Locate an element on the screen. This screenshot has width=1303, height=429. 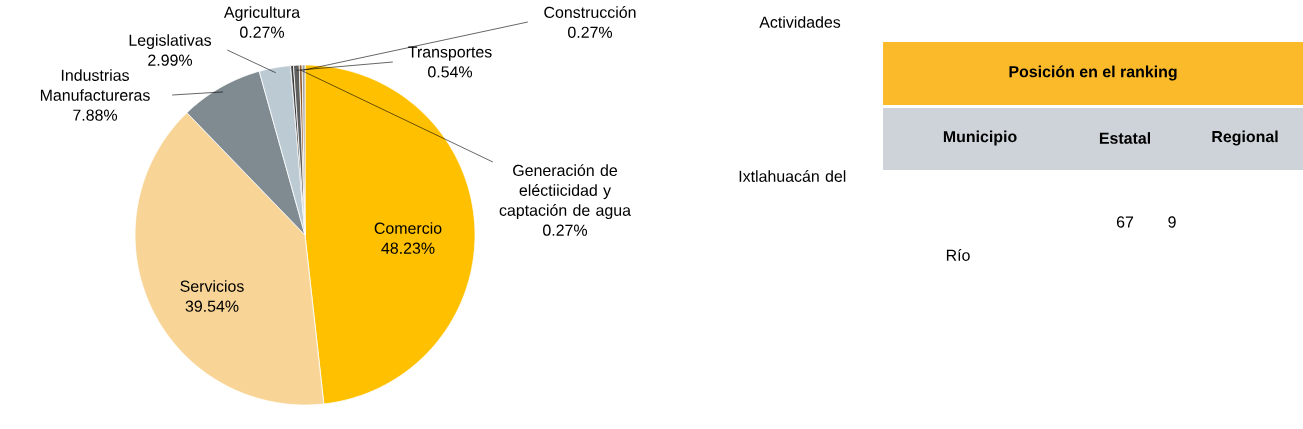
slice-label: Industrias Manufactureras is located at coordinates (95, 85).